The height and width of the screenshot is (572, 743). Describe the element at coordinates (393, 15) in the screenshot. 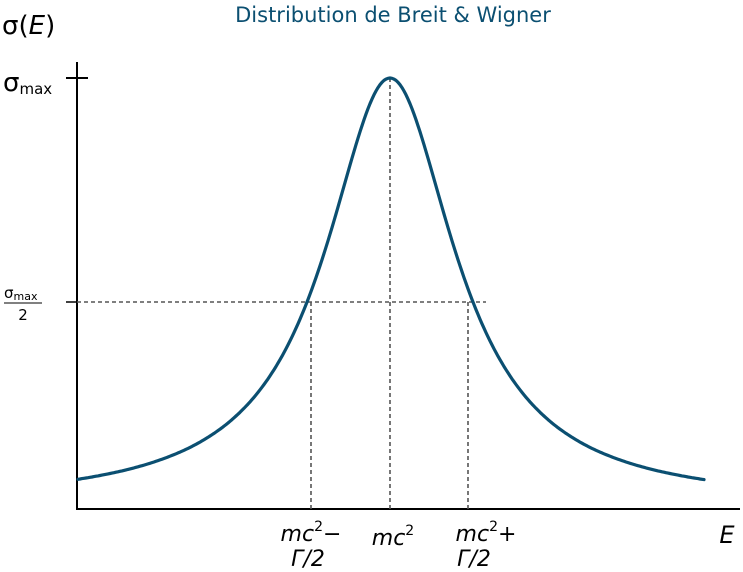

I see `diagram-title: Distribution de Breit & Wigner` at that location.